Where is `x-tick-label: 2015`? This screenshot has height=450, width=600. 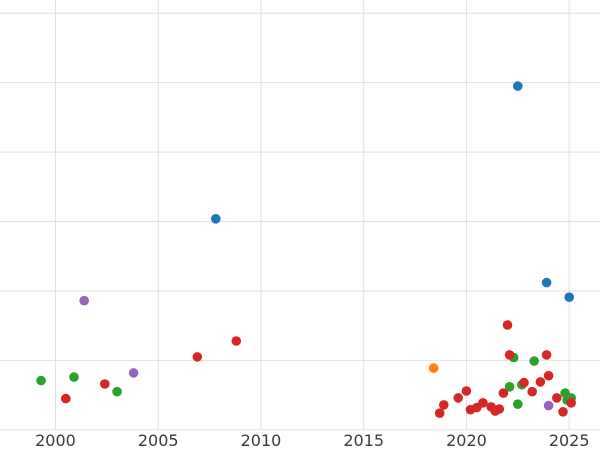 x-tick-label: 2015 is located at coordinates (363, 440).